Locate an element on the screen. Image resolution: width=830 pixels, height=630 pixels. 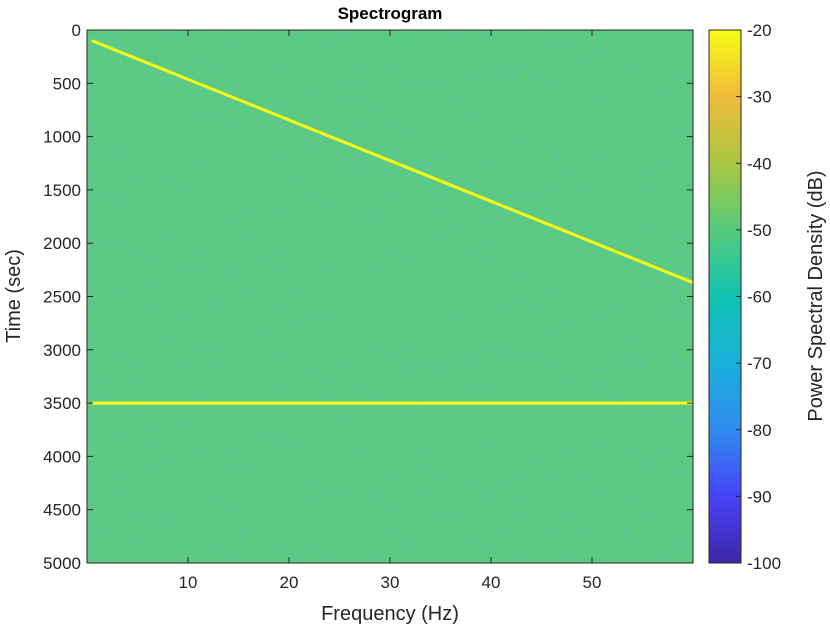
x-tick-label: 40 is located at coordinates (491, 582).